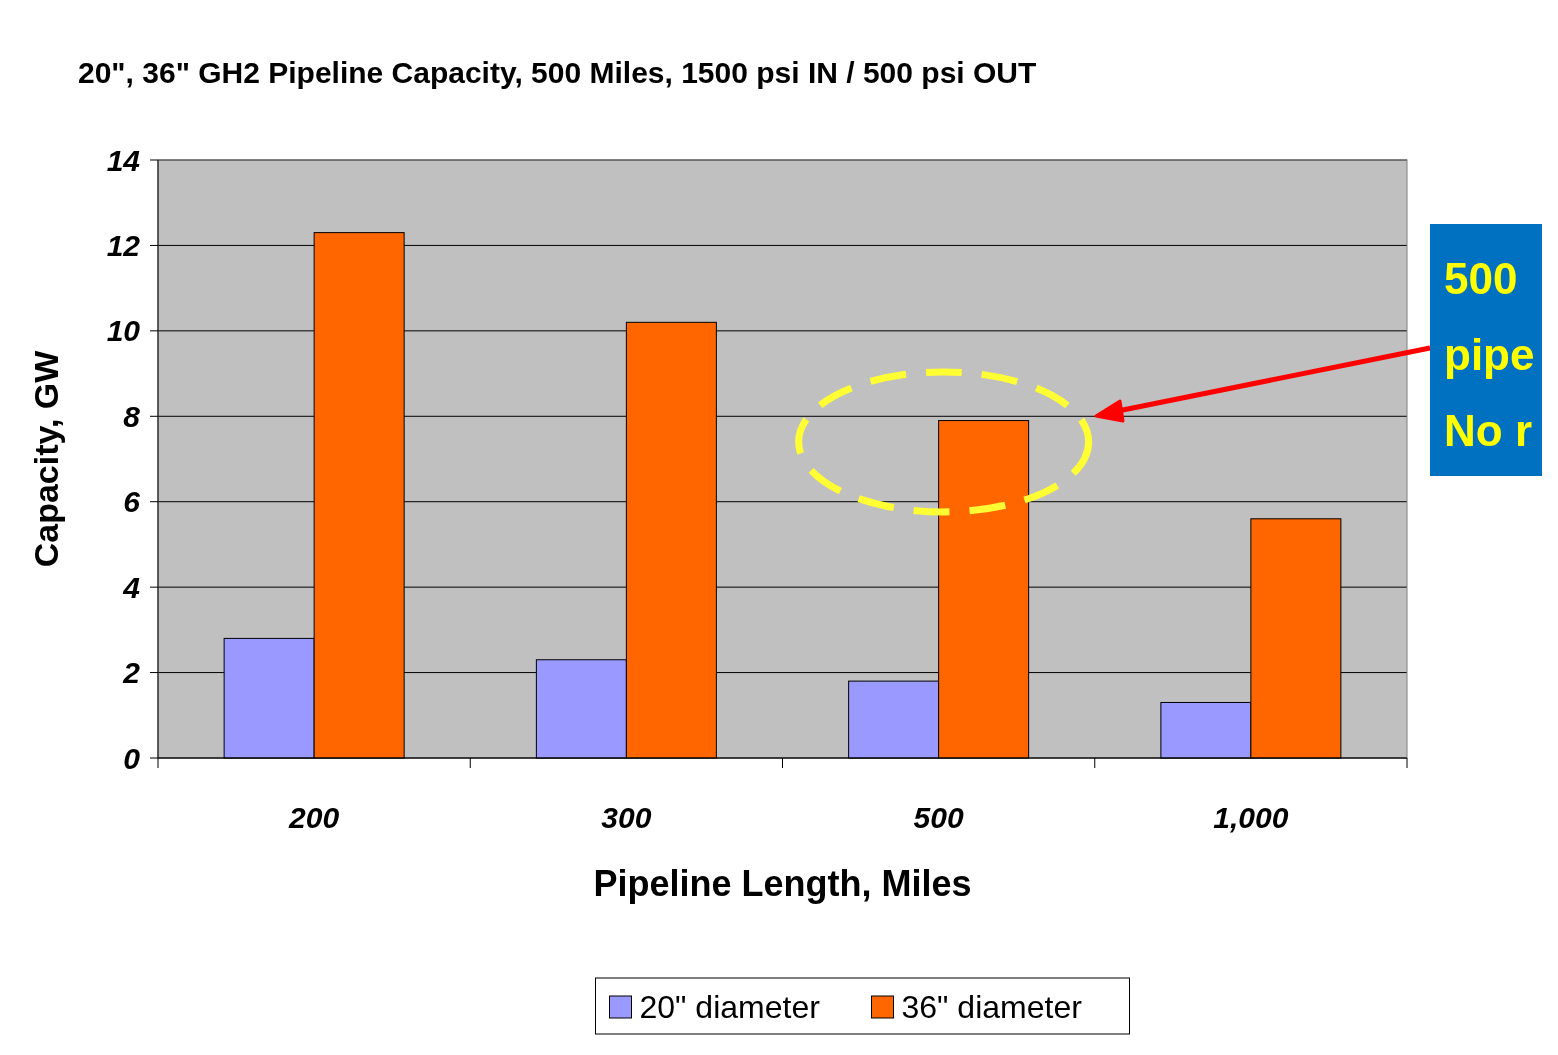 The width and height of the screenshot is (1558, 1055). I want to click on y-tick-label: 2, so click(131, 673).